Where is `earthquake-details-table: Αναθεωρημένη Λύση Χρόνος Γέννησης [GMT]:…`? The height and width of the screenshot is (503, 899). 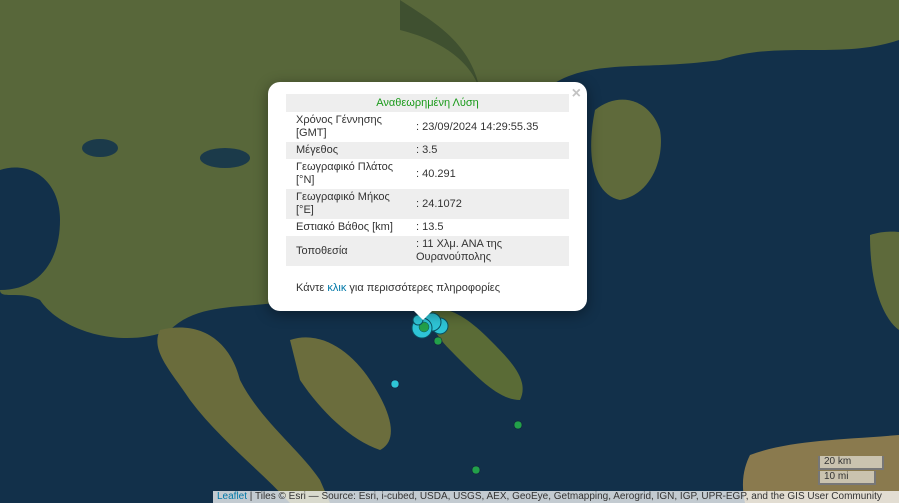 earthquake-details-table: Αναθεωρημένη Λύση Χρόνος Γέννησης [GMT]:… is located at coordinates (427, 180).